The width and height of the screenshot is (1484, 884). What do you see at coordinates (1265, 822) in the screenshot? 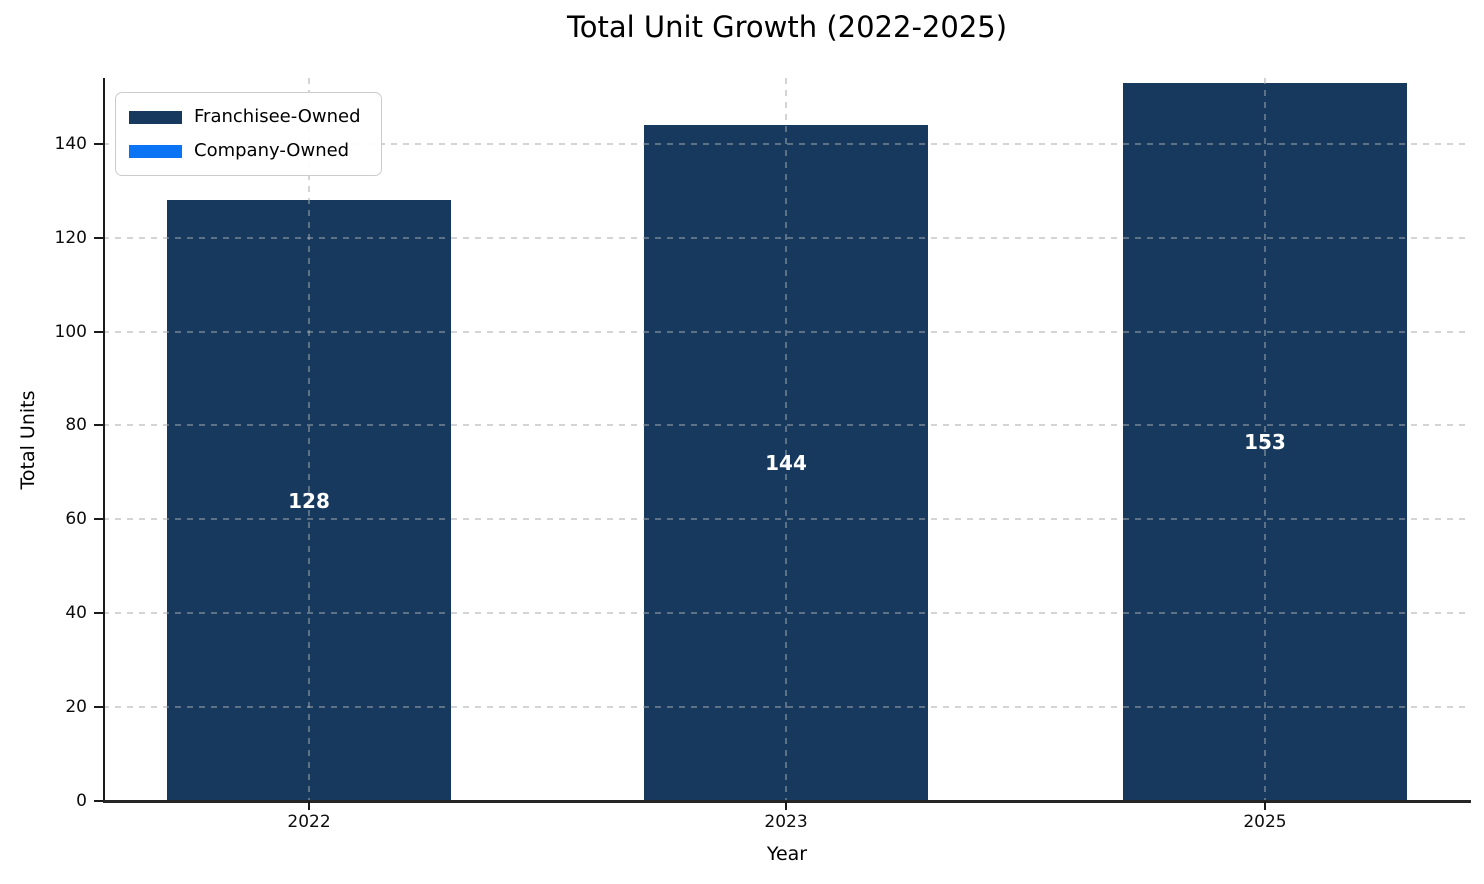
I see `x-tick-label: 2025` at bounding box center [1265, 822].